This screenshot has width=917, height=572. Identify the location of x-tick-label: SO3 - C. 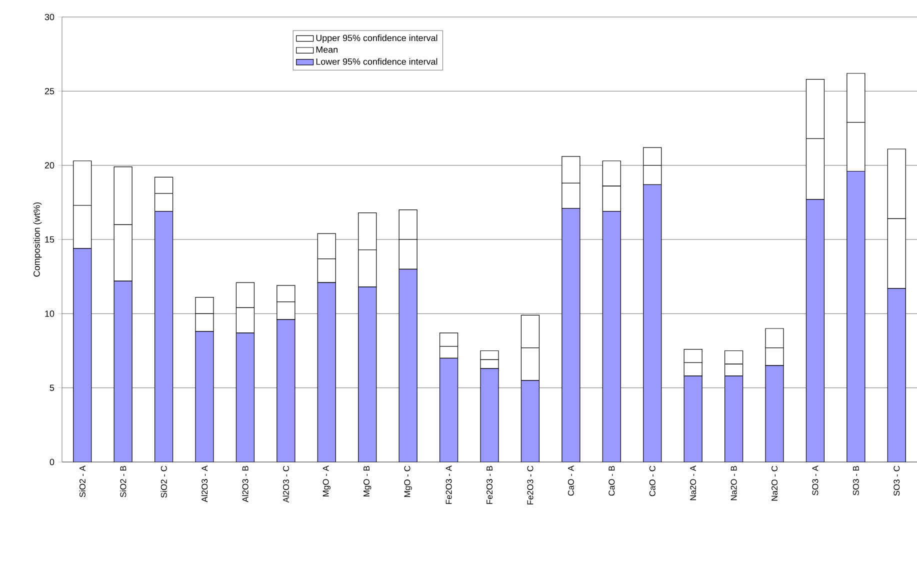
(897, 481).